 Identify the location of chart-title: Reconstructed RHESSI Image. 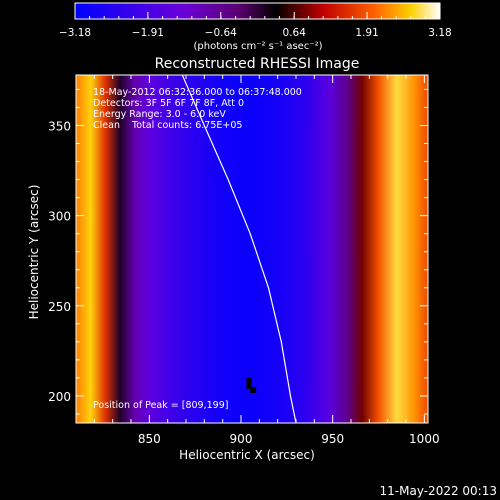
(257, 64).